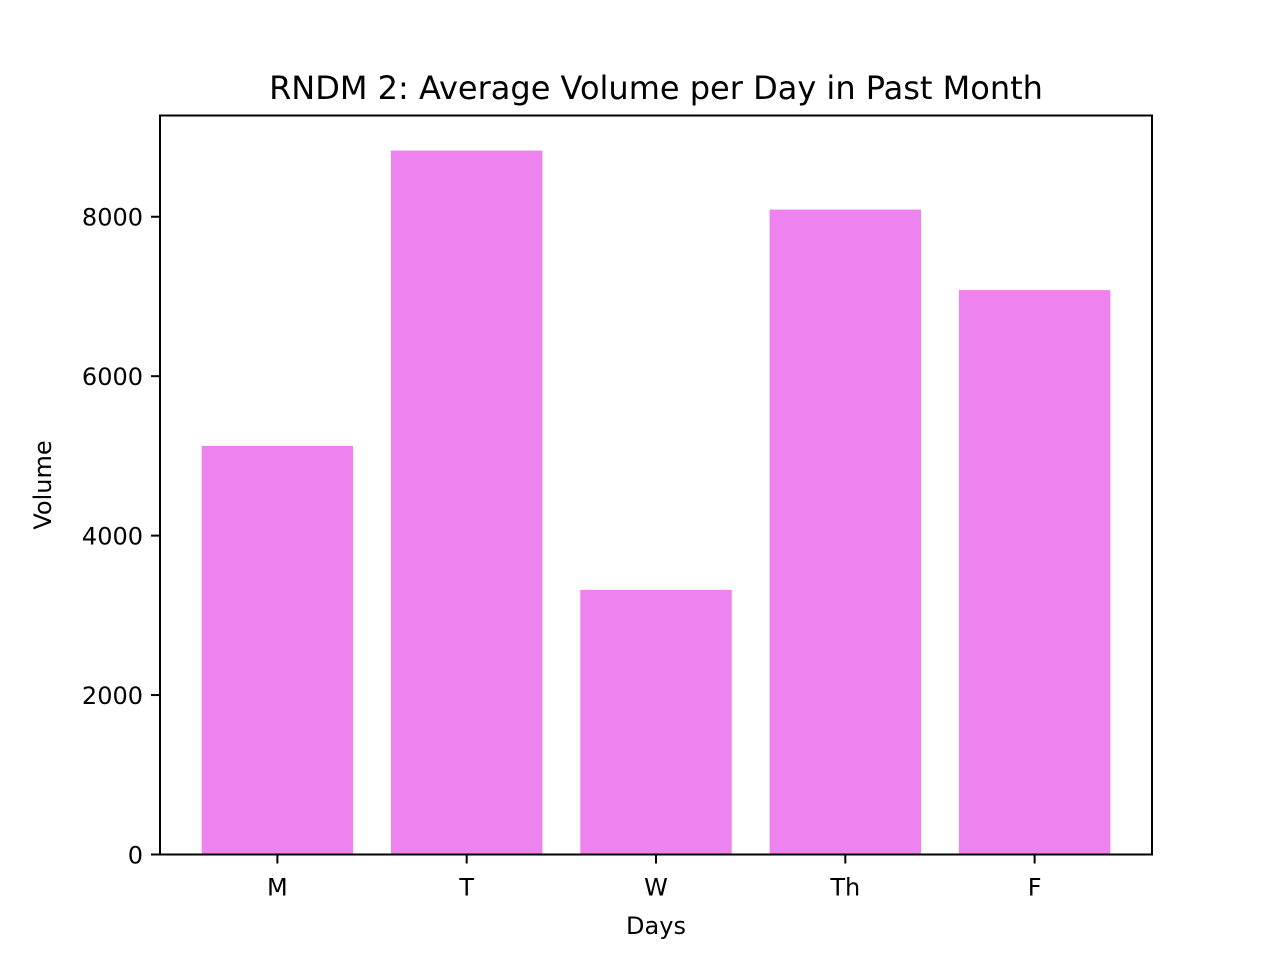 The width and height of the screenshot is (1280, 960). What do you see at coordinates (277, 888) in the screenshot?
I see `x-tick-label-m: M` at bounding box center [277, 888].